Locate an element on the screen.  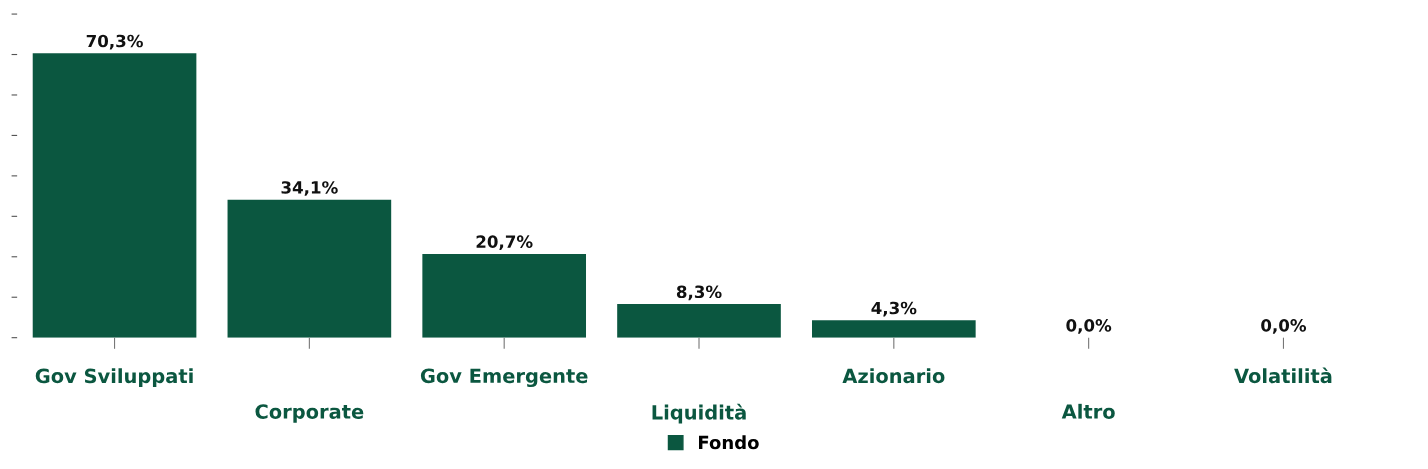
data-label: 70,3% is located at coordinates (114, 42).